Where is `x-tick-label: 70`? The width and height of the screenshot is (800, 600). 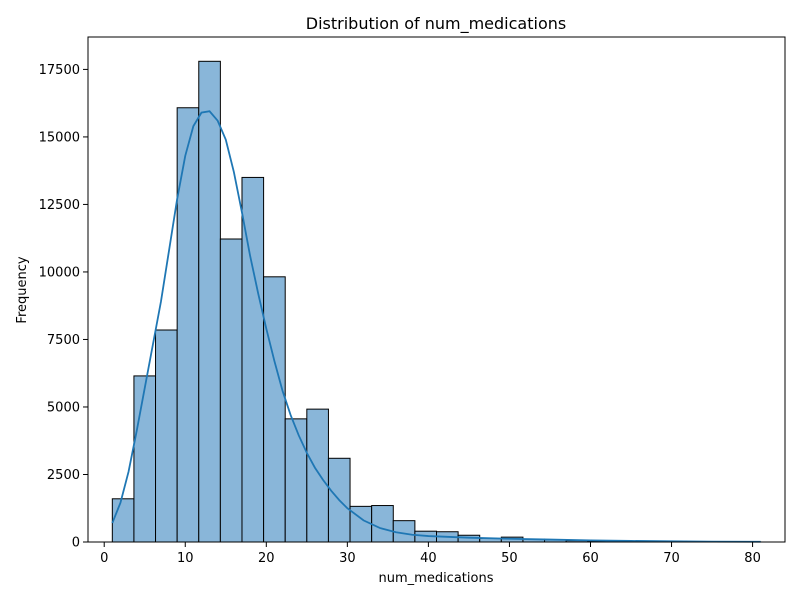
x-tick-label: 70 is located at coordinates (671, 558).